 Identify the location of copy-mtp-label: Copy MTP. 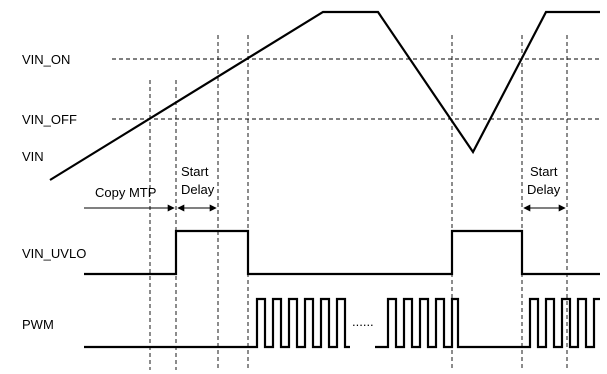
(125, 192).